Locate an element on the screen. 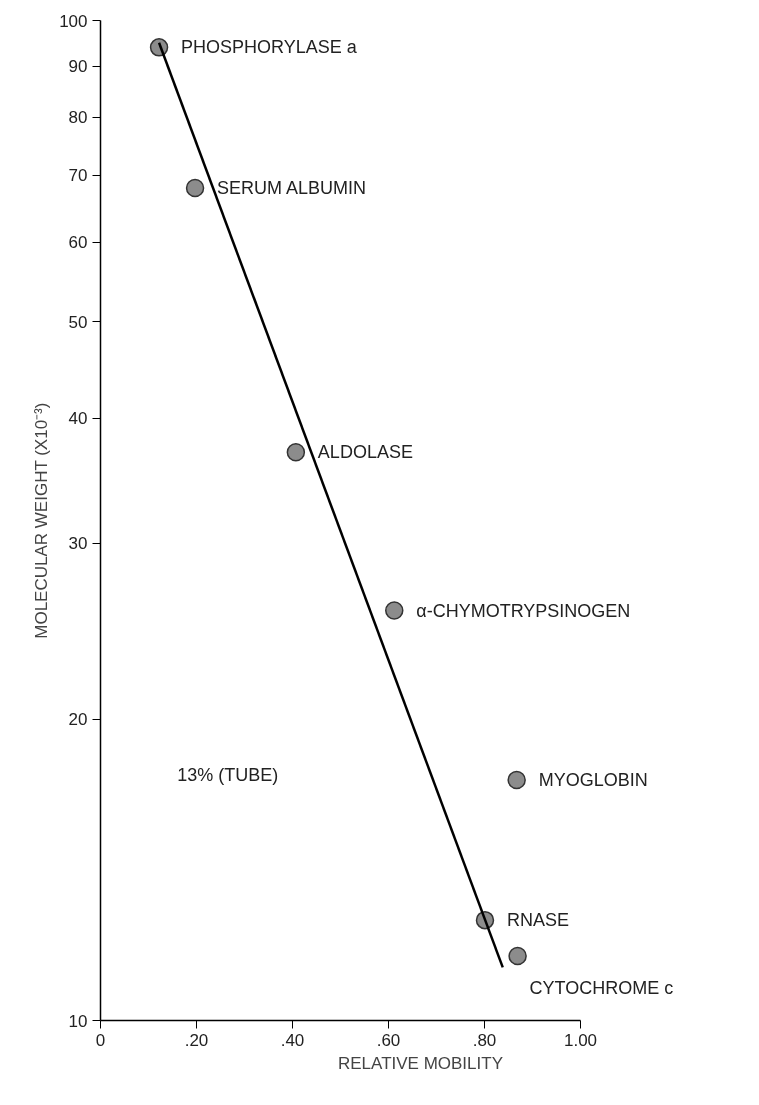 This screenshot has height=1105, width=759. y-tick-label: 90 is located at coordinates (78, 67).